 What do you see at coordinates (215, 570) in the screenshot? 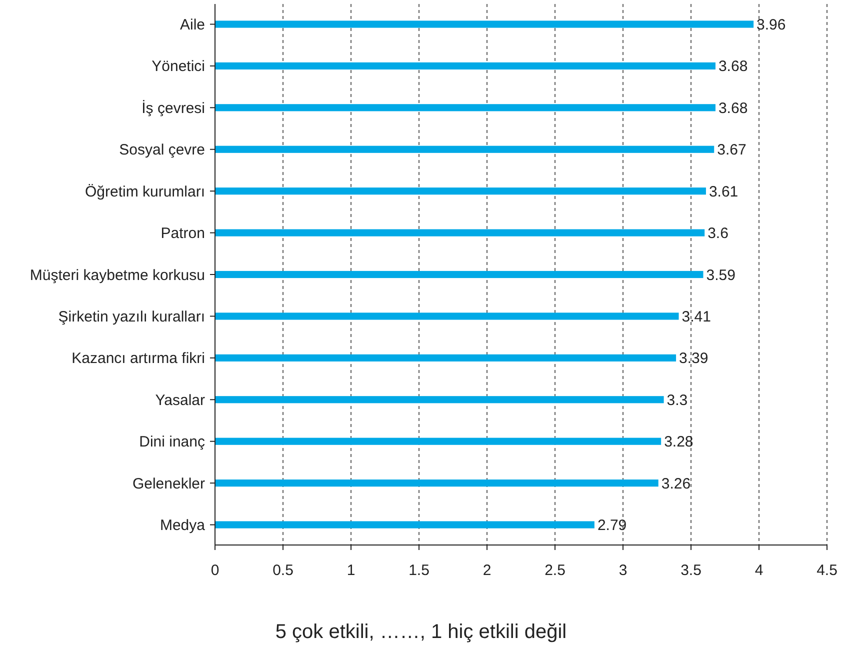
I see `x-tick-label: 0` at bounding box center [215, 570].